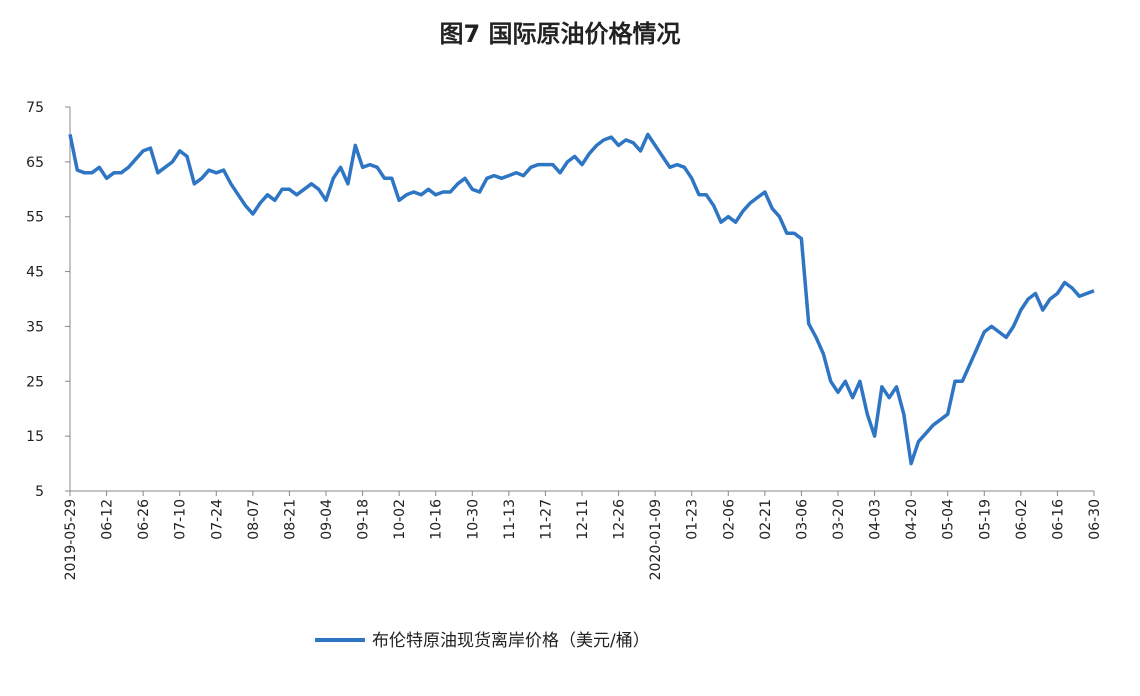 The height and width of the screenshot is (696, 1140). What do you see at coordinates (985, 519) in the screenshot?
I see `x-tick-label: 05-19` at bounding box center [985, 519].